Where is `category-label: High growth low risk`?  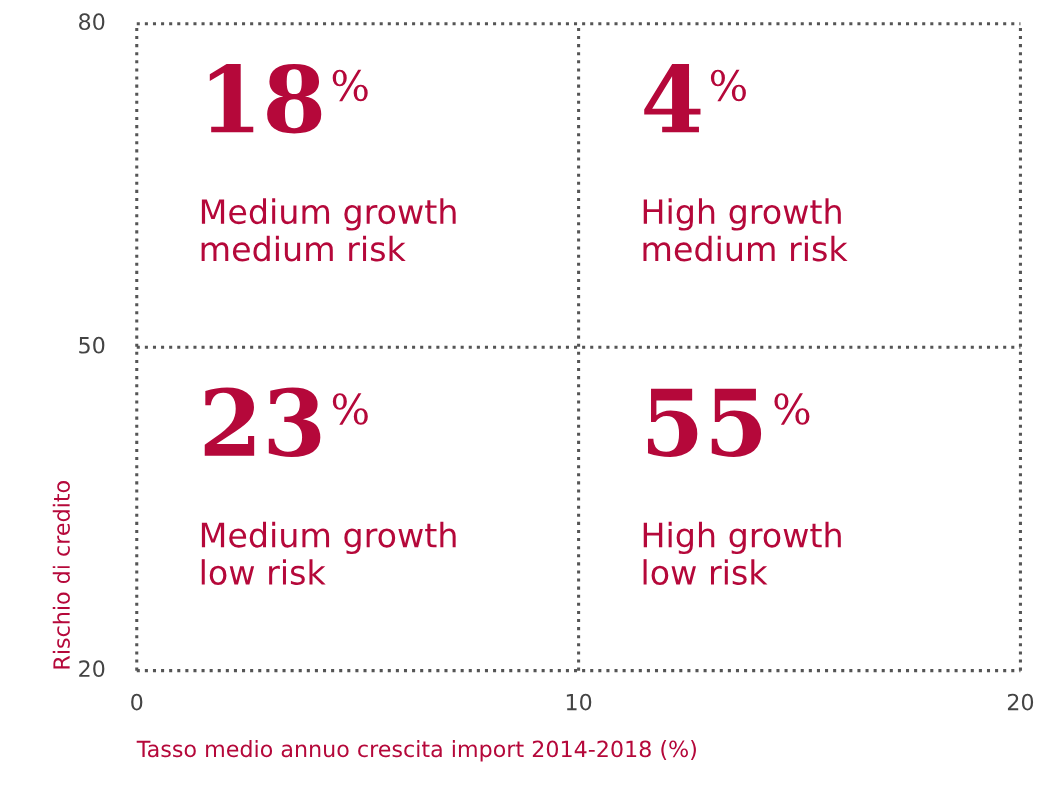
category-label: High growth low risk is located at coordinates (742, 553).